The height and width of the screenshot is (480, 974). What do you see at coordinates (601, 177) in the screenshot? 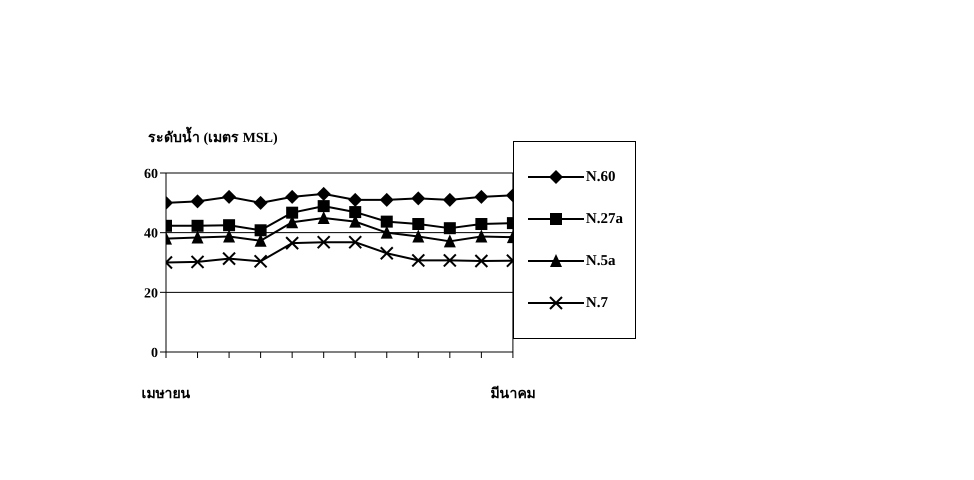
I see `legend-label: N.60` at bounding box center [601, 177].